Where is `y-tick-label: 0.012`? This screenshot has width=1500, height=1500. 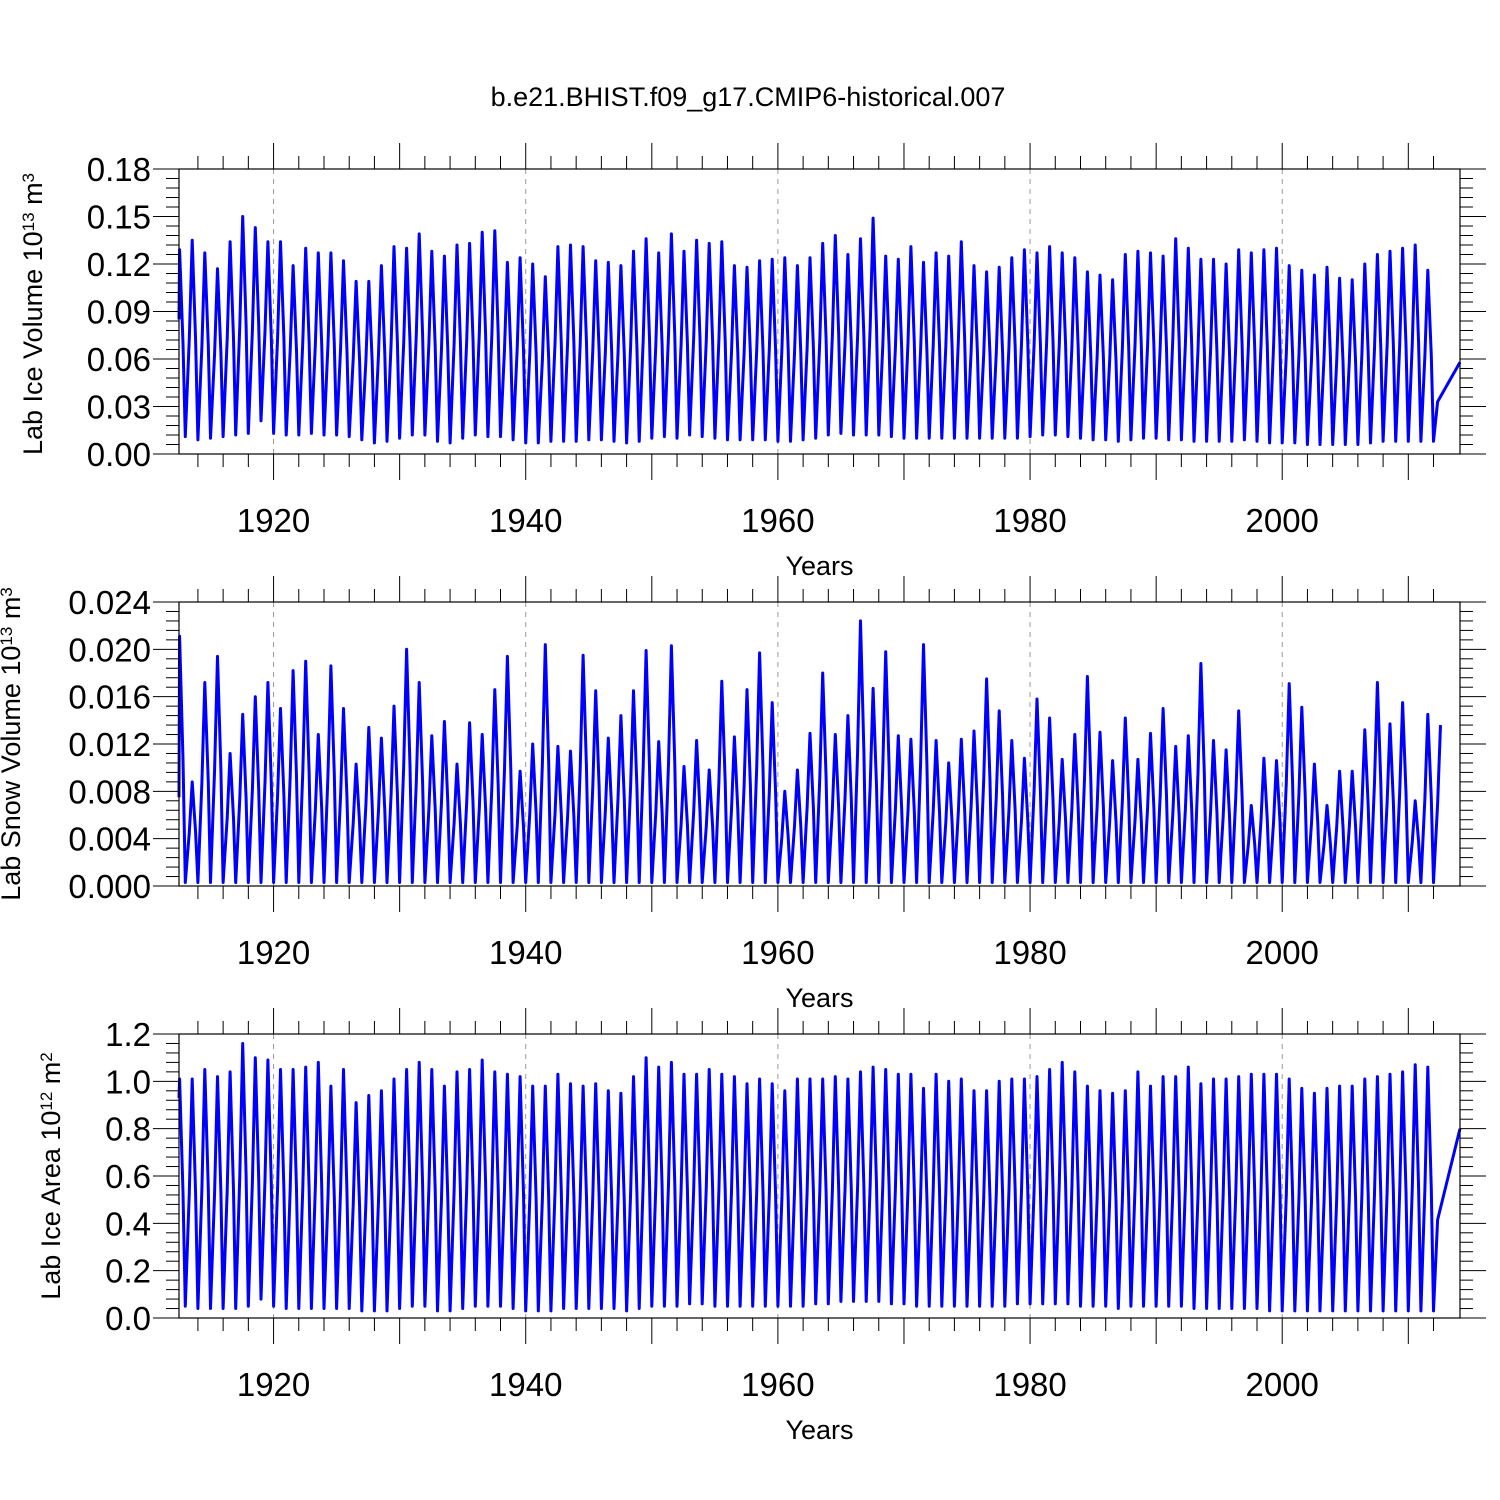
y-tick-label: 0.012 is located at coordinates (109, 744).